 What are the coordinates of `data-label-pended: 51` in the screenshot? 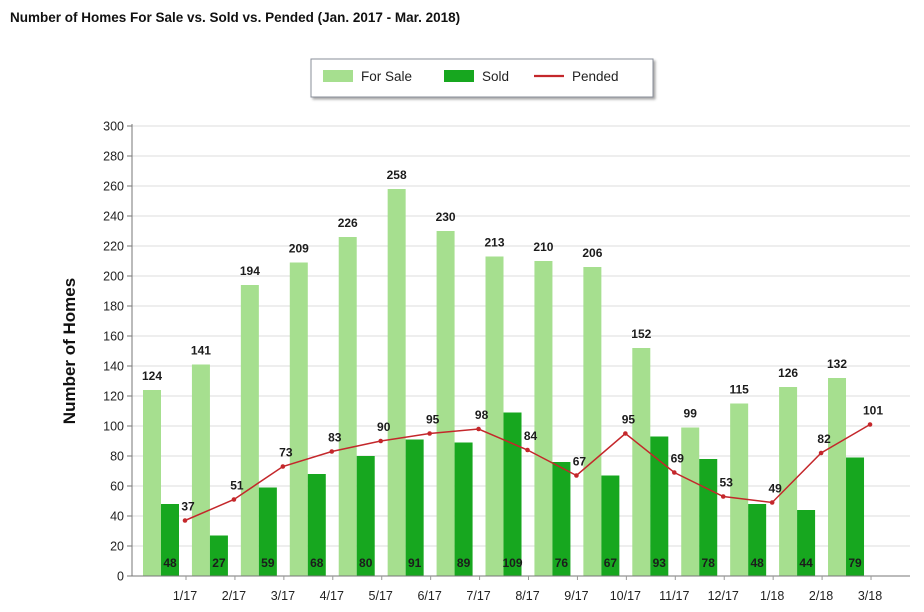 It's located at (237, 486).